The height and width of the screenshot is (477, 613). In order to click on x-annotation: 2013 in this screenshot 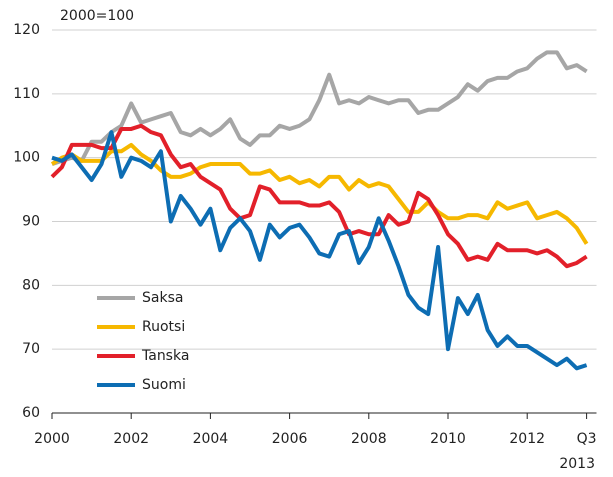, I will do `click(577, 464)`.